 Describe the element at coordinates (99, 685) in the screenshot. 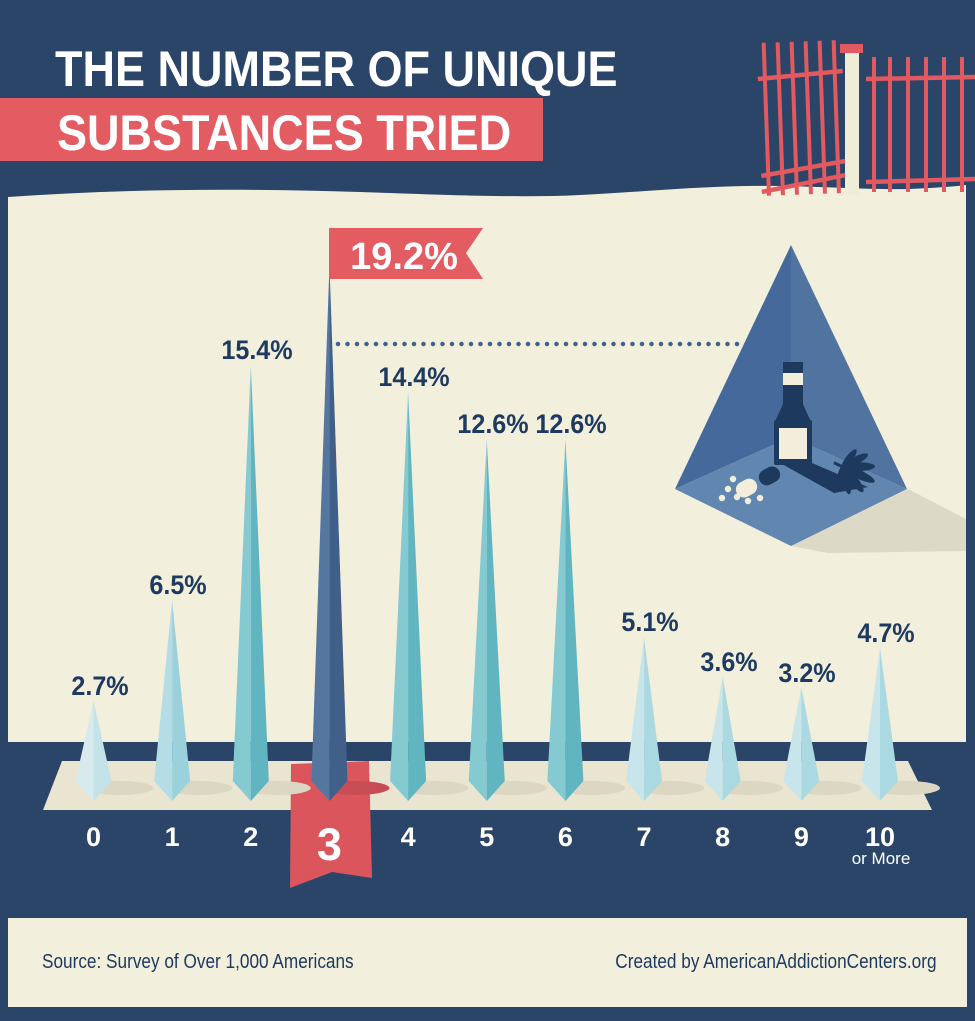

I see `percent-label: 2.7%` at that location.